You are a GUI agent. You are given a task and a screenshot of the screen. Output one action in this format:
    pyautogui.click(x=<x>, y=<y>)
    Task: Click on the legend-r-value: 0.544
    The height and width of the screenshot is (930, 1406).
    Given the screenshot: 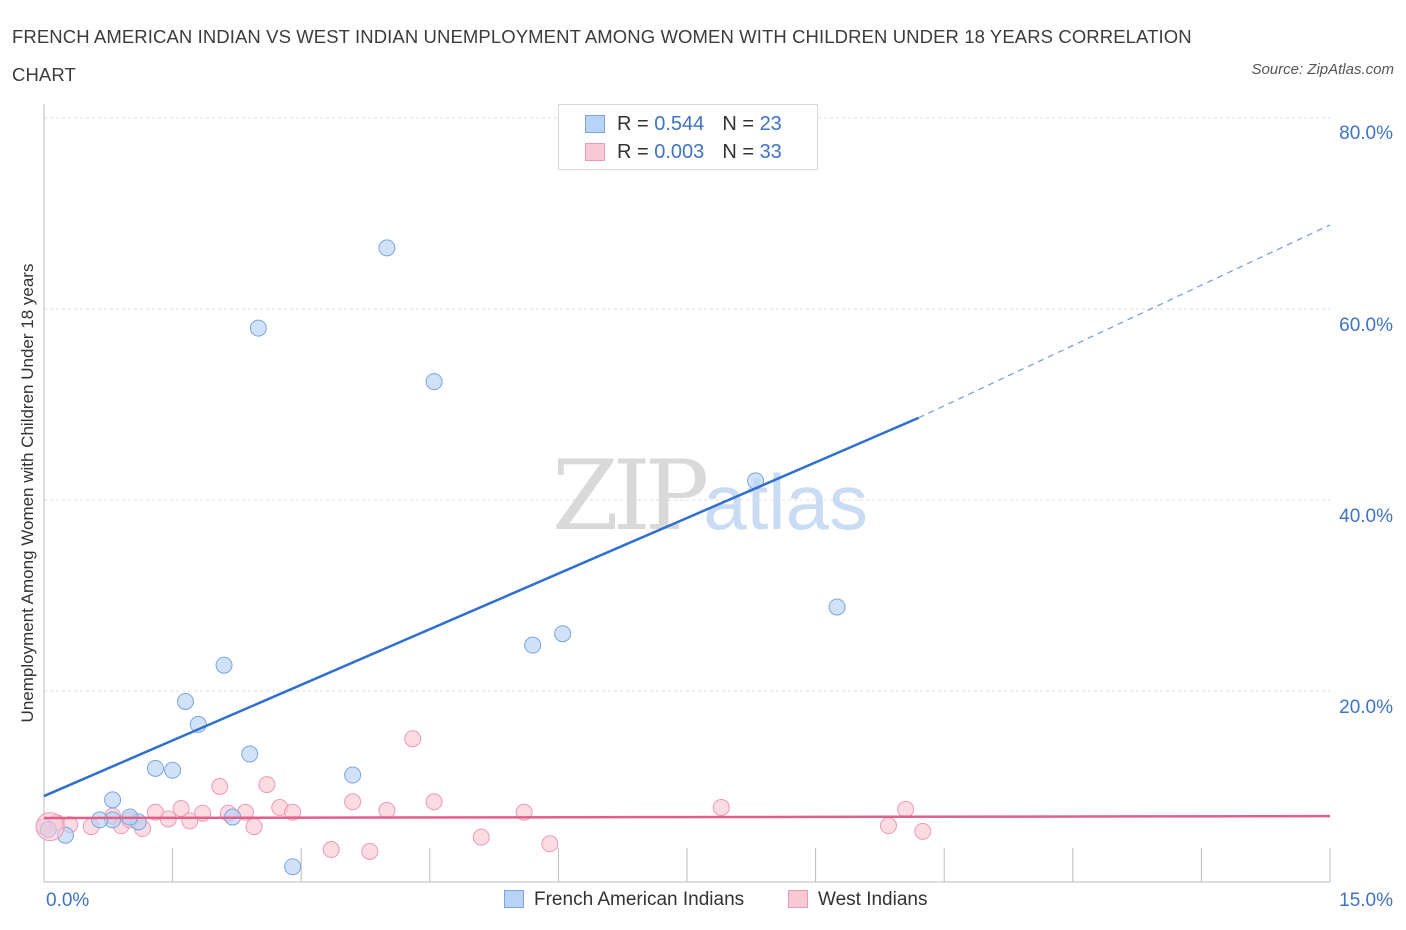 What is the action you would take?
    pyautogui.click(x=679, y=124)
    